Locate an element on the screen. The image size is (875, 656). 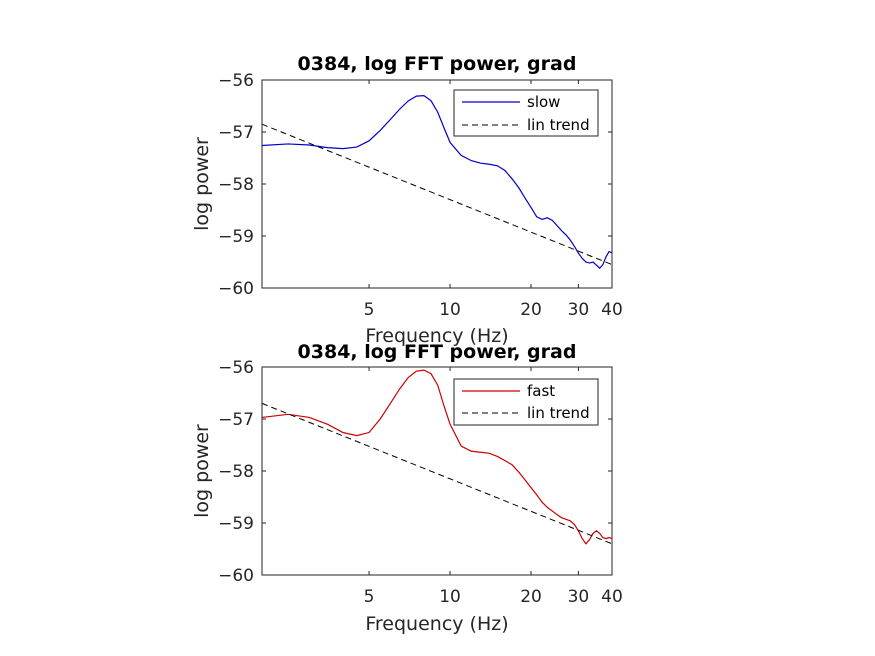
series-line-slow is located at coordinates (437, 182).